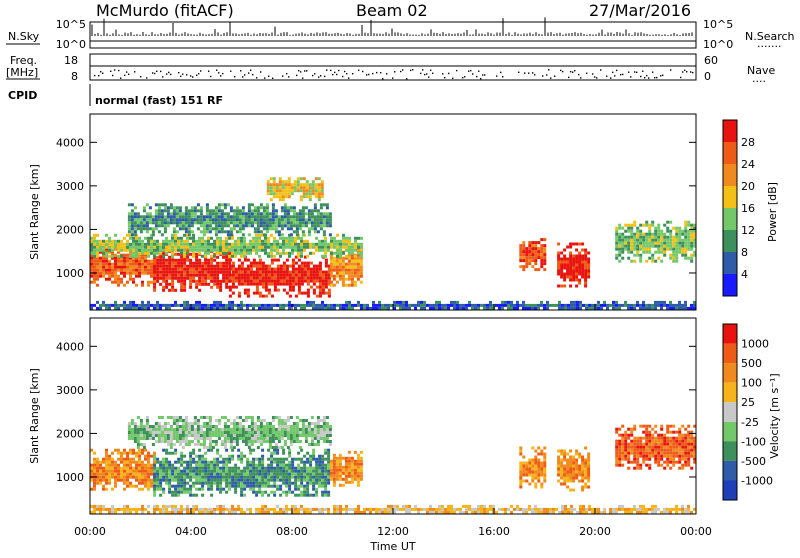  Describe the element at coordinates (71, 60) in the screenshot. I see `freq-tick-top: 18` at that location.